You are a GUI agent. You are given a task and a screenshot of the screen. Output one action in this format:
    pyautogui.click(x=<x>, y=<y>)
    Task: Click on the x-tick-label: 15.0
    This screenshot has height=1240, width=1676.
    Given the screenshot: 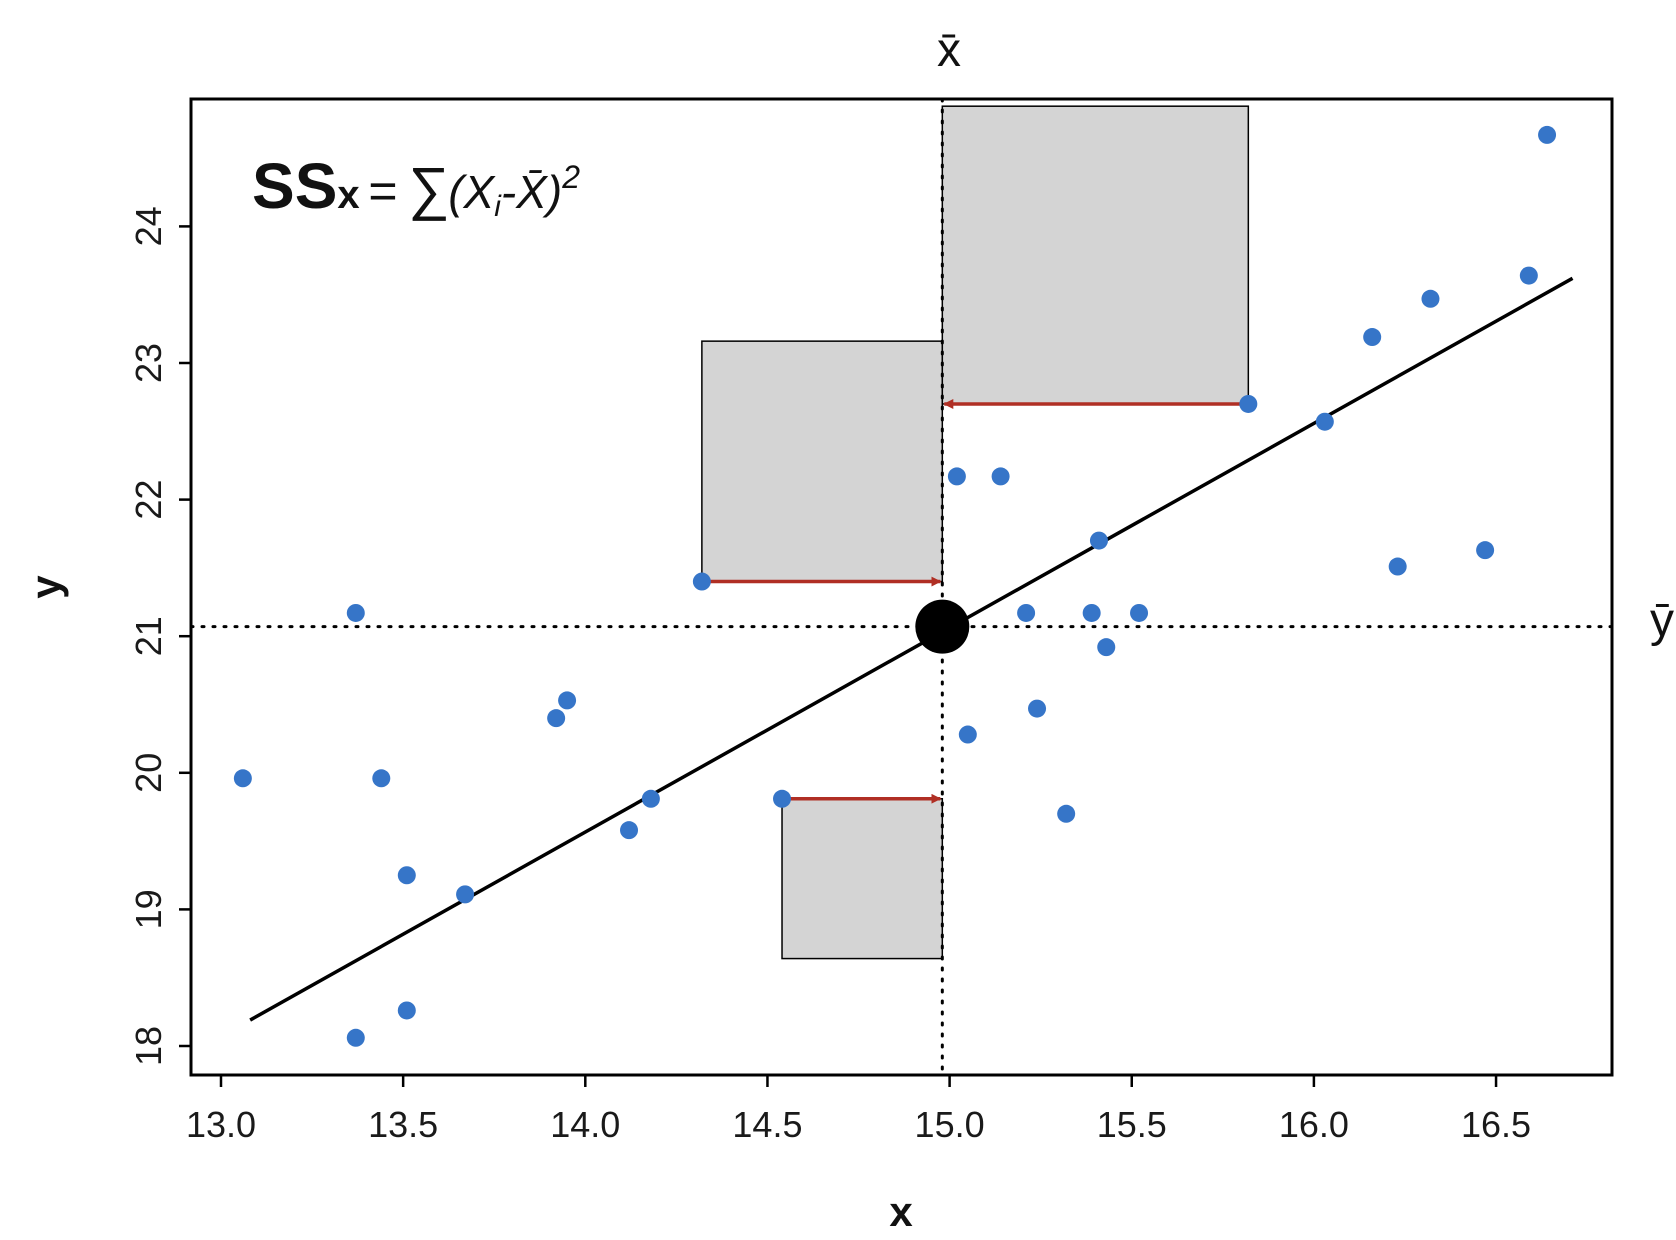 What is the action you would take?
    pyautogui.click(x=950, y=1124)
    